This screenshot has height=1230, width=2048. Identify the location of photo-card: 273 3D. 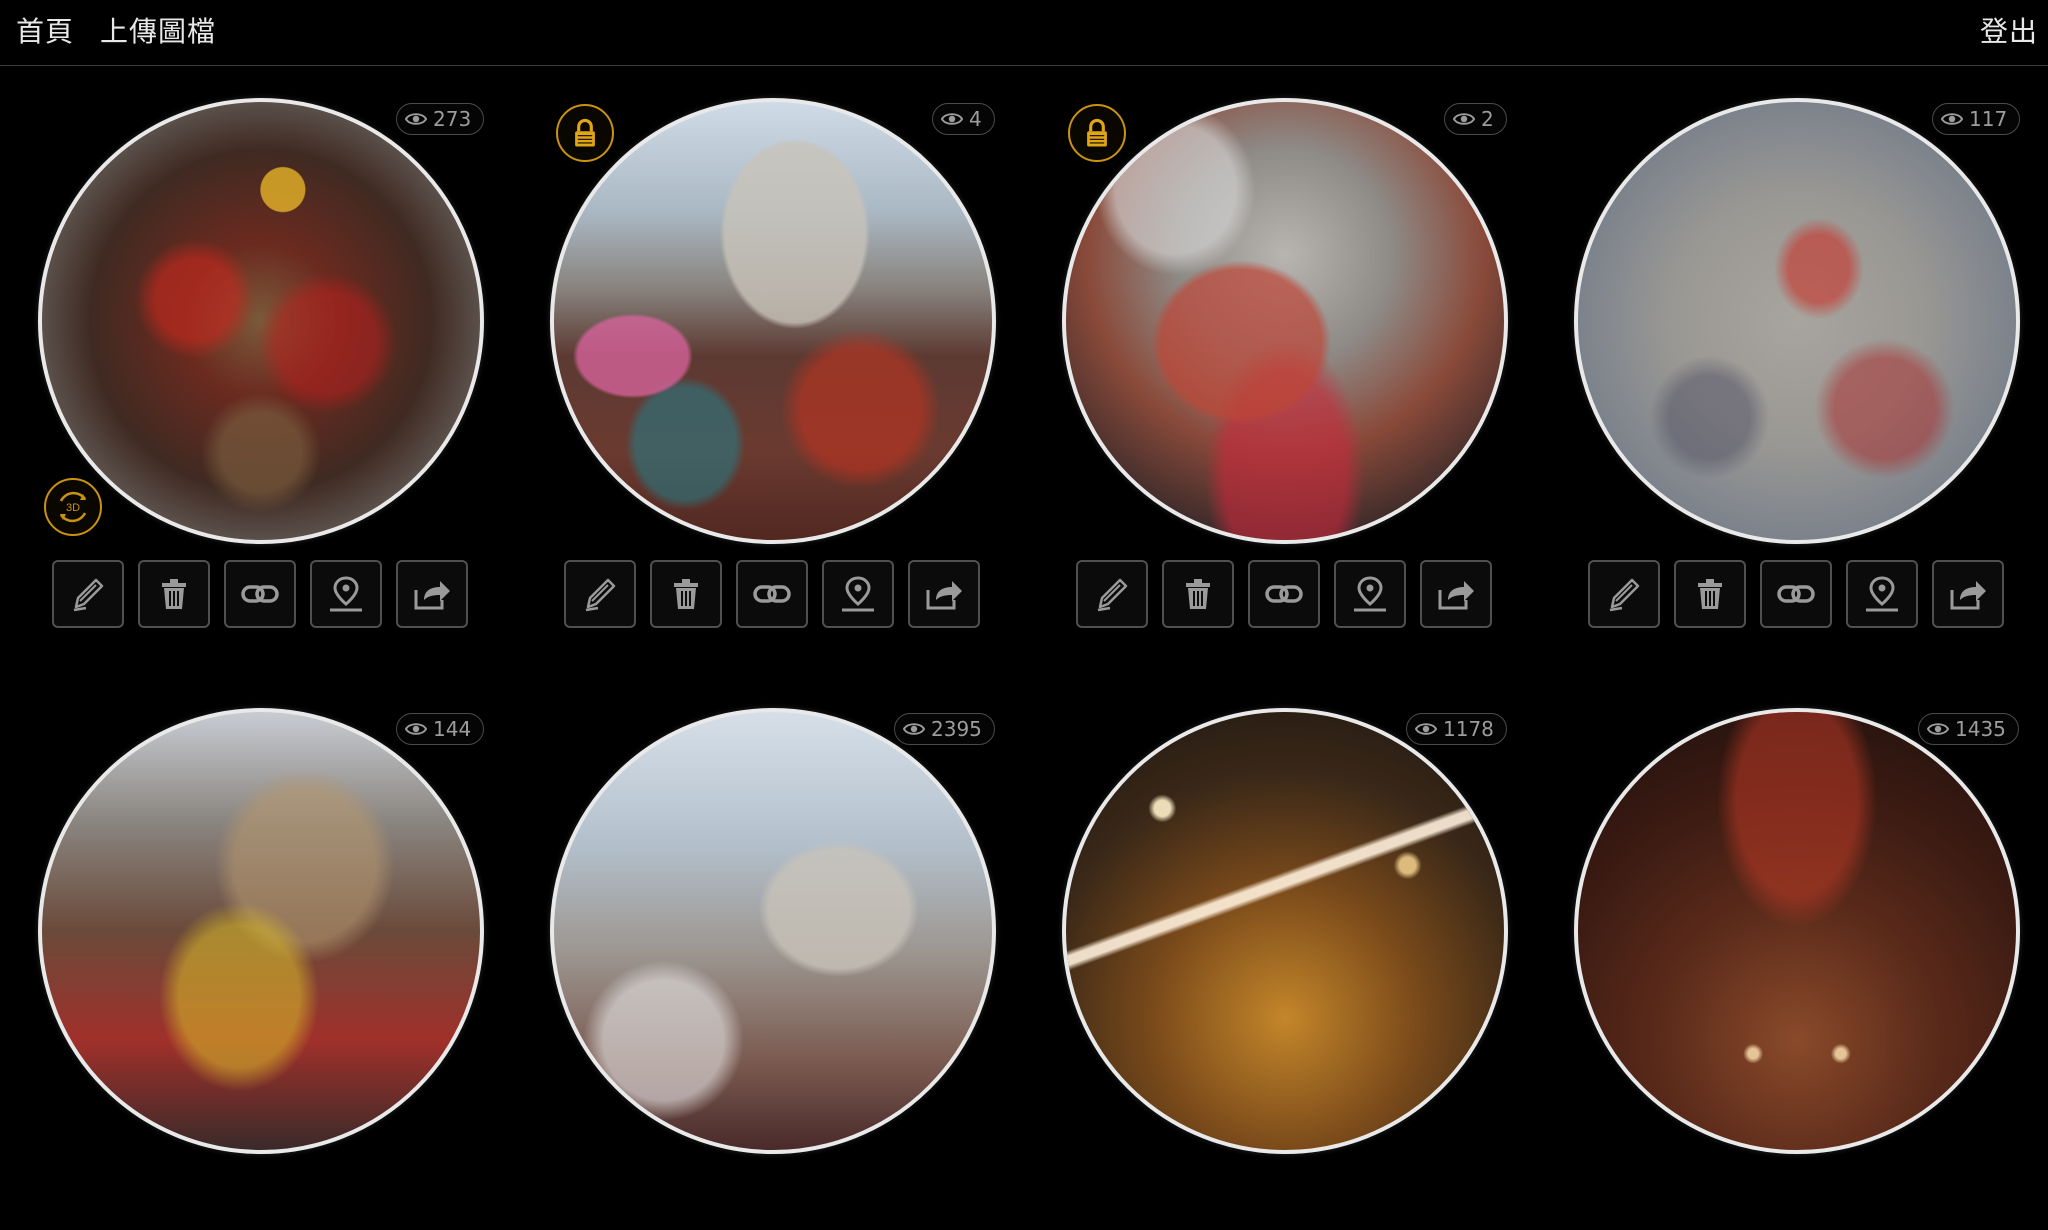
(256, 314).